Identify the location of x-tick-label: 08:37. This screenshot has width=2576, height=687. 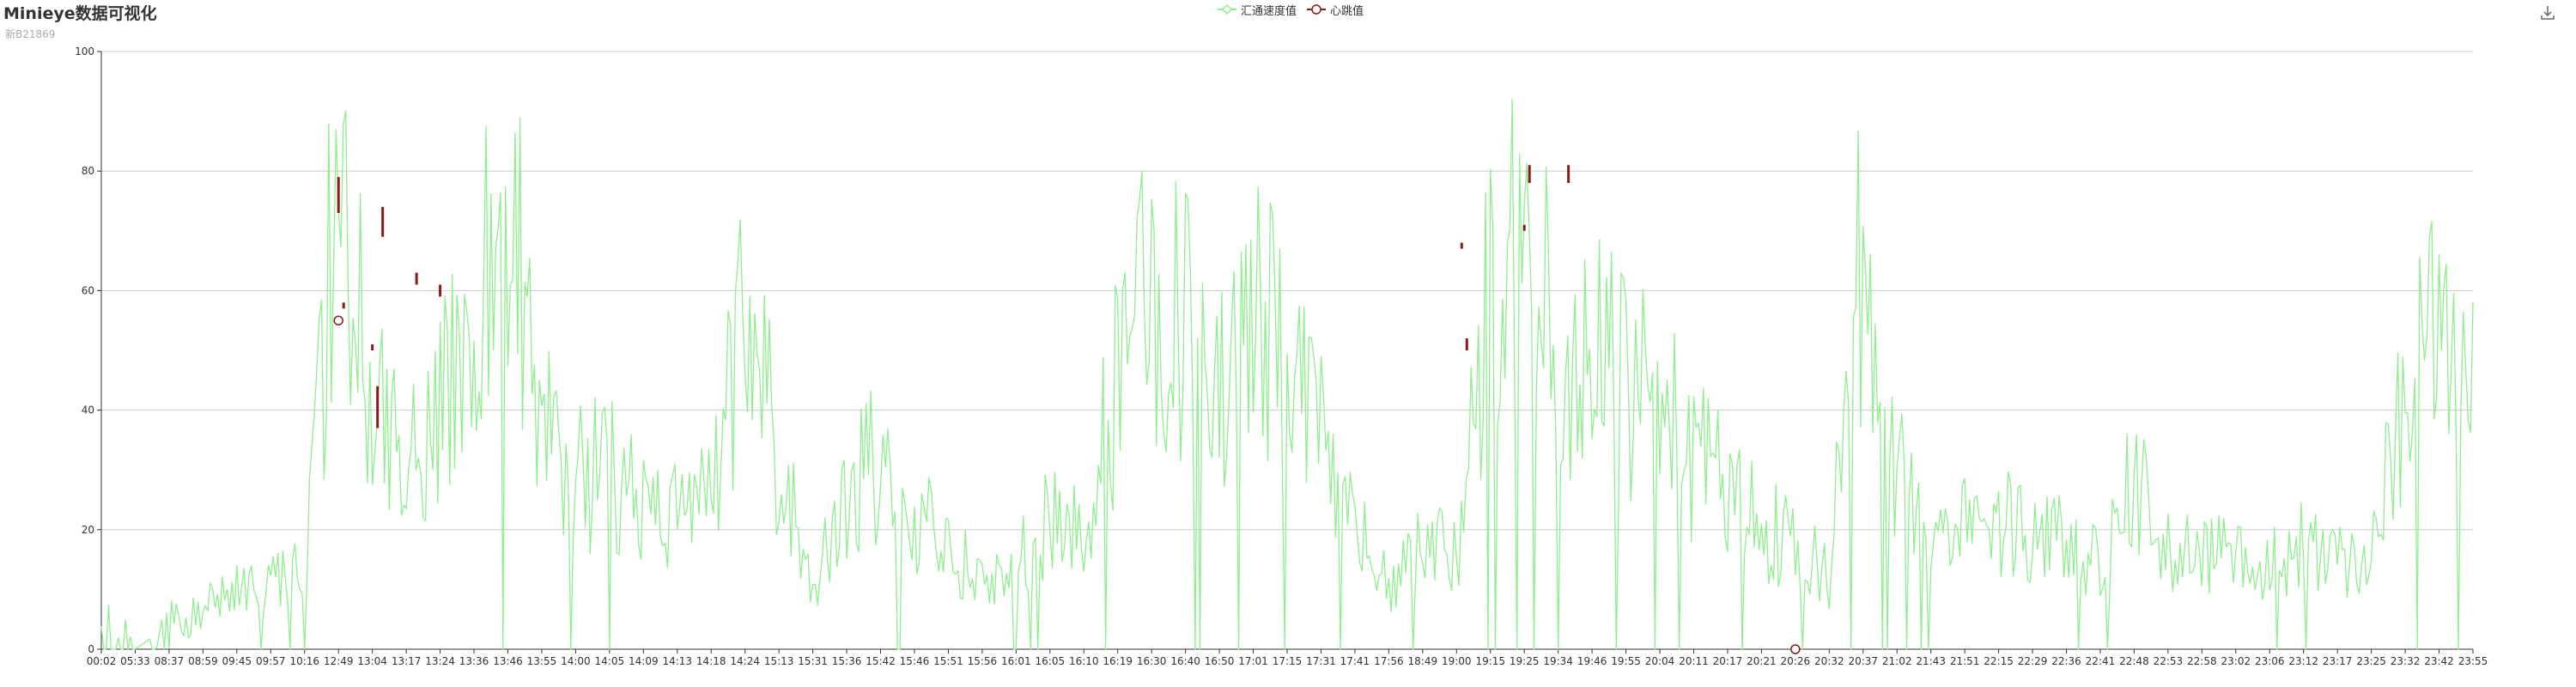
(170, 661).